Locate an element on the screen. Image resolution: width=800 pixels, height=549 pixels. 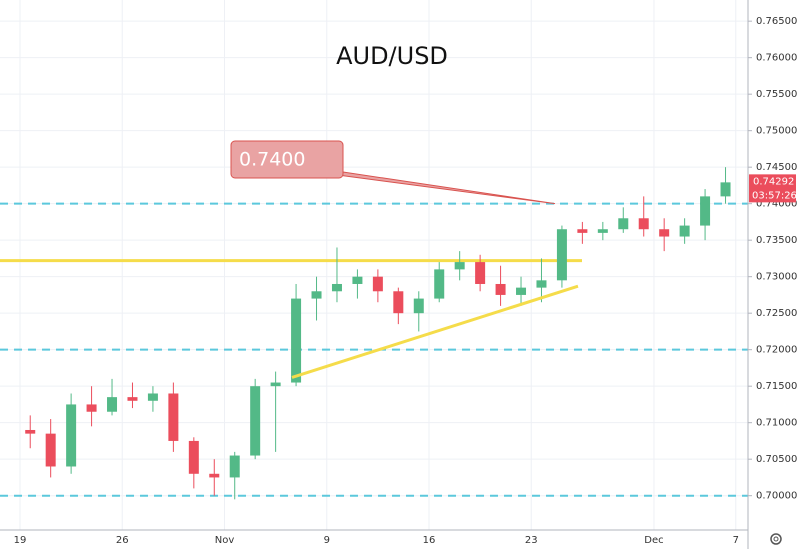
y-tick-label: 0.71500 is located at coordinates (776, 386).